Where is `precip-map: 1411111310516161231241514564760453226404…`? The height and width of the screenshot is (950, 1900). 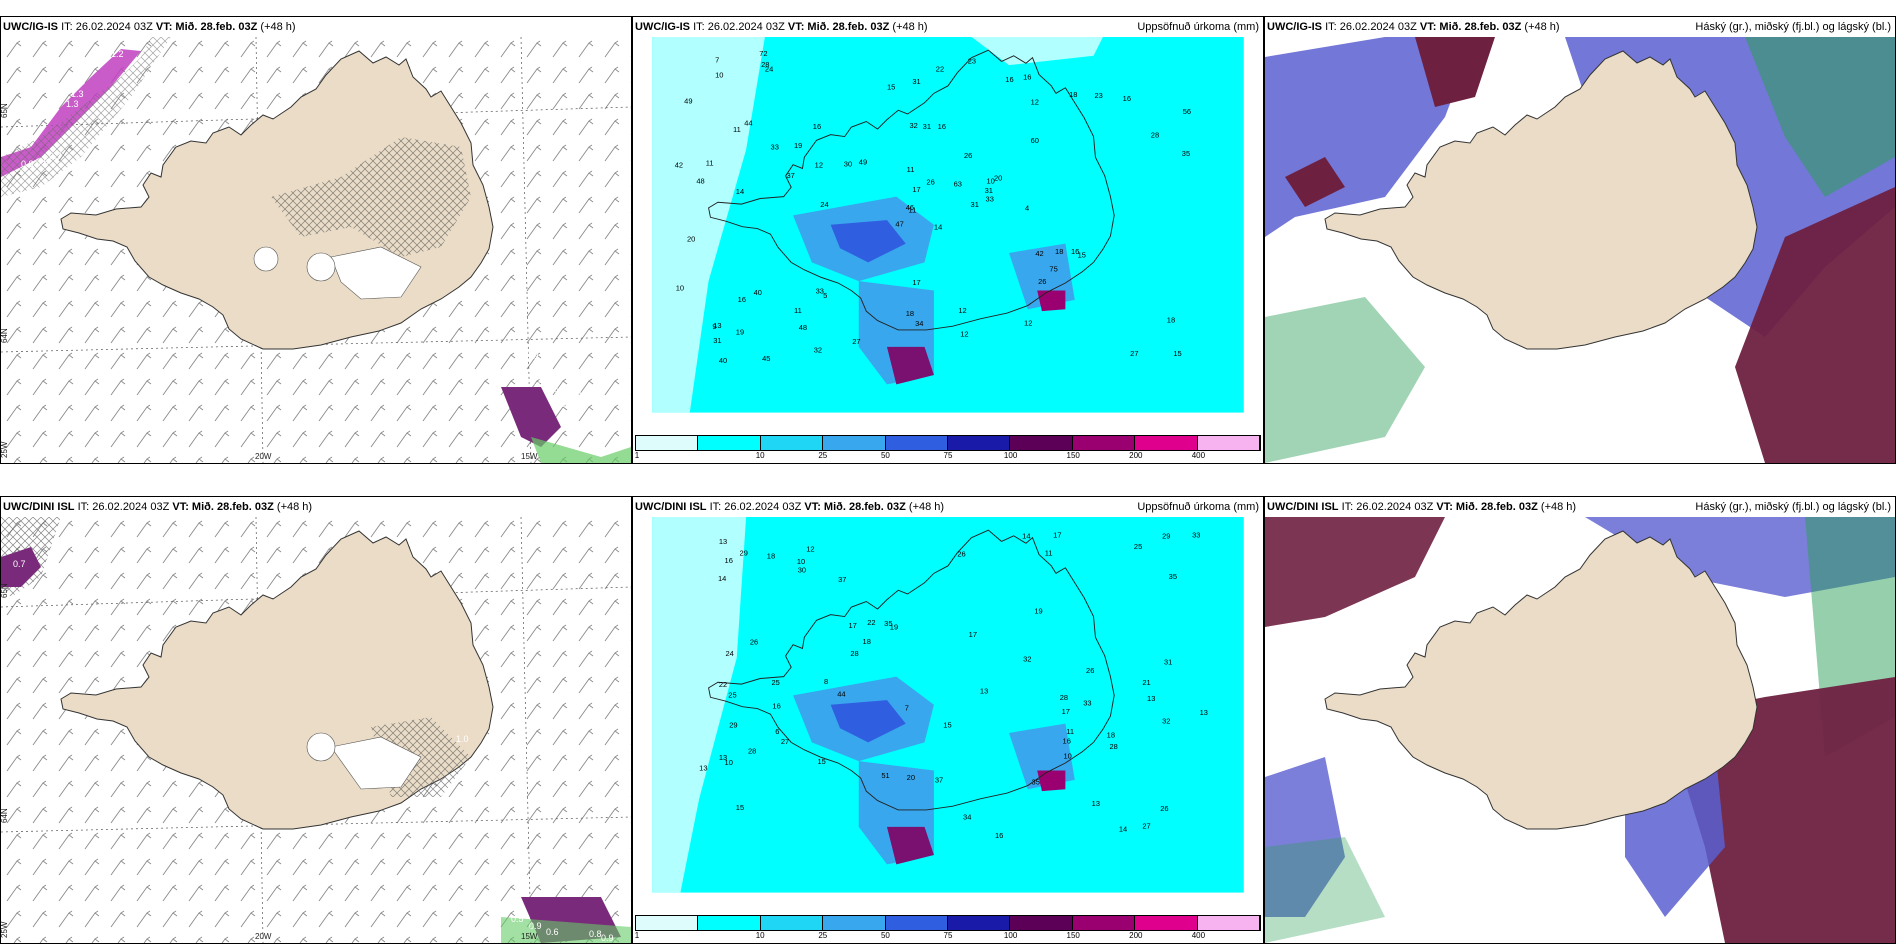 precip-map: 1411111310516161231241514564760453226404… is located at coordinates (948, 225).